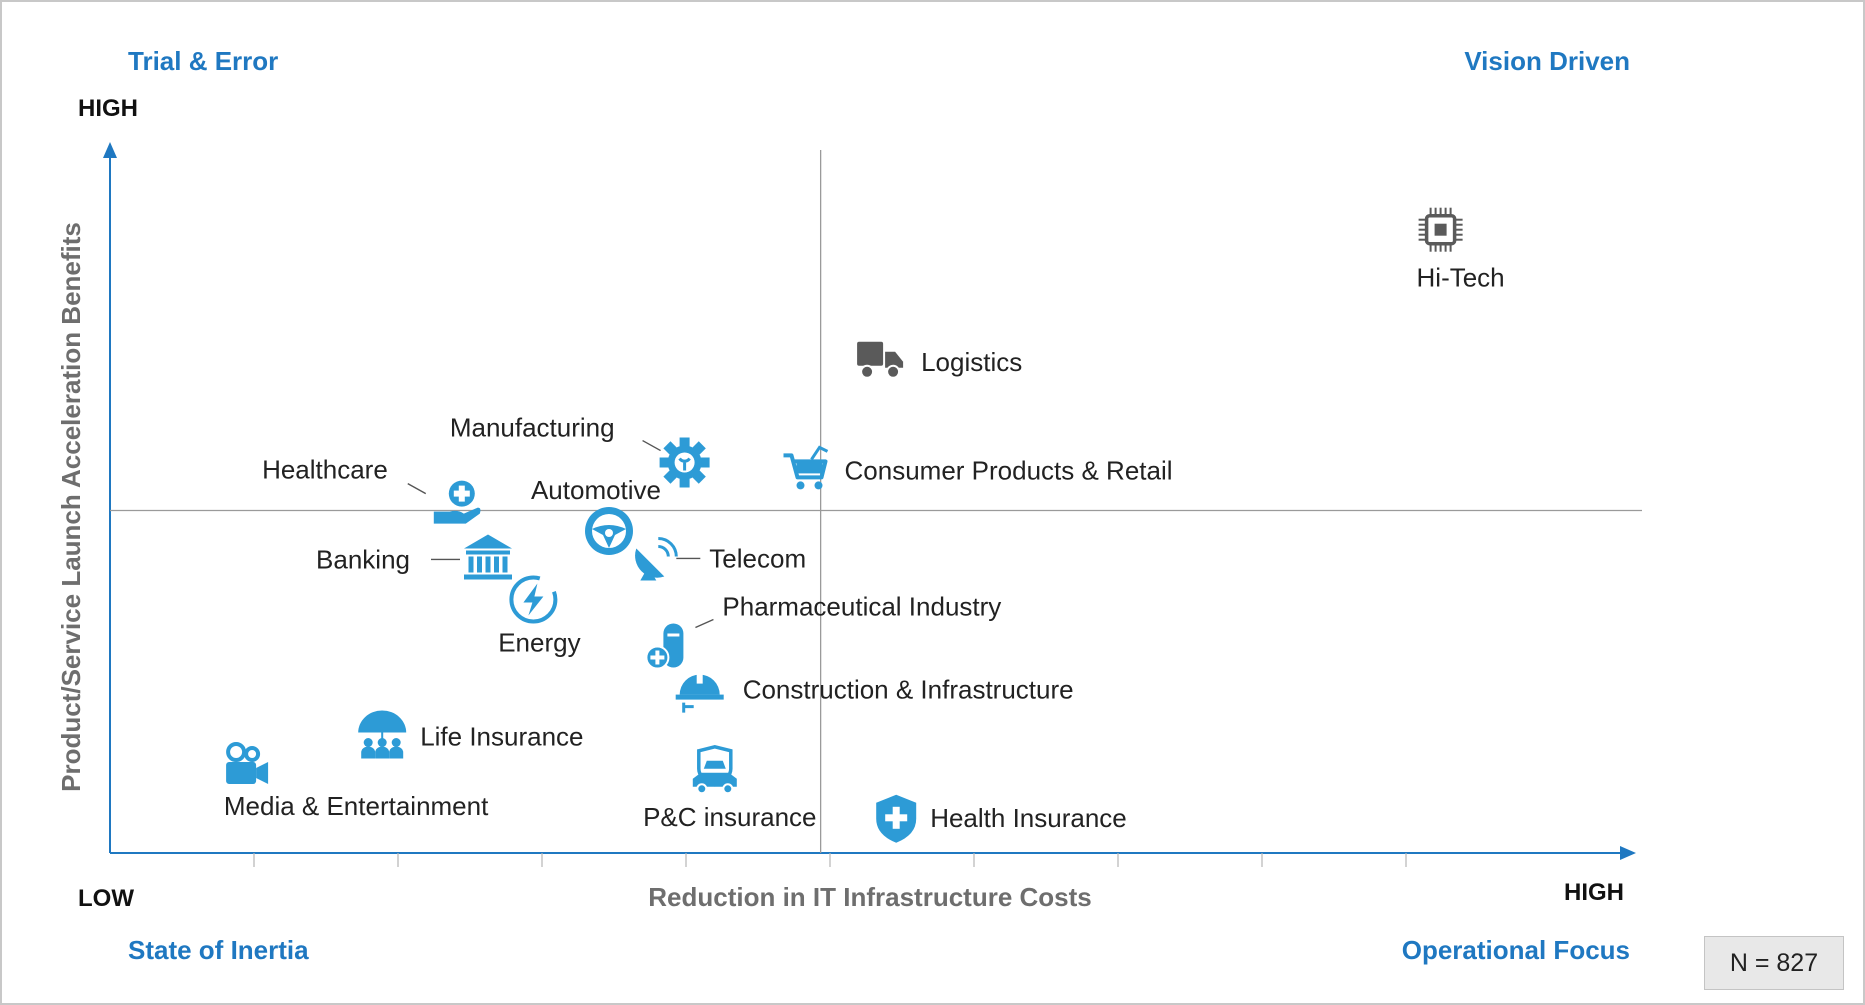 The height and width of the screenshot is (1005, 1865). I want to click on data-point-manufacturing: Manufacturing, so click(580, 450).